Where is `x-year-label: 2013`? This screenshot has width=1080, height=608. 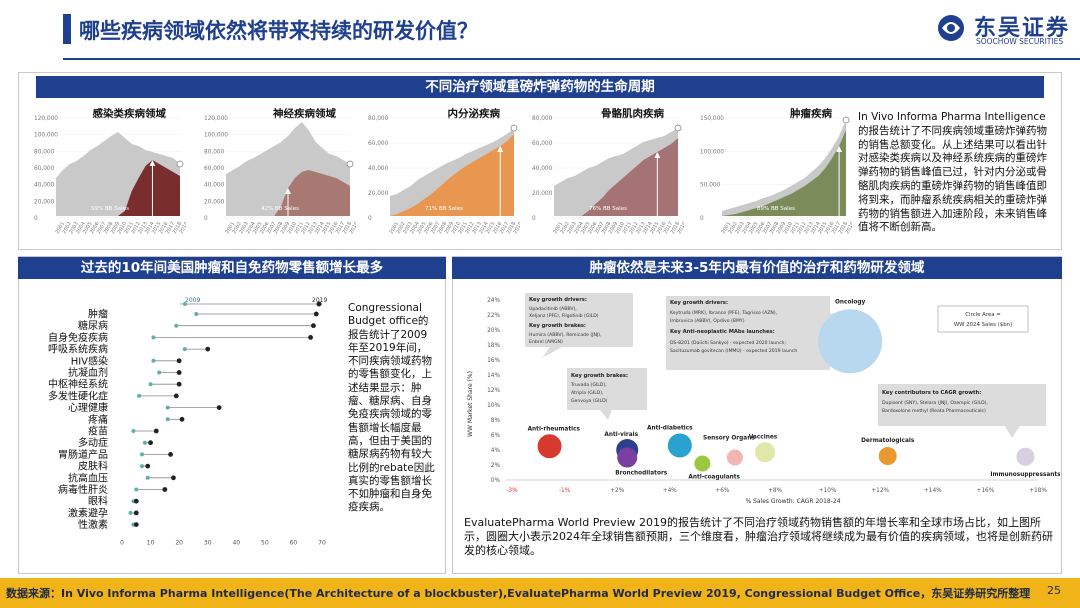
x-year-label: 2013 is located at coordinates (313, 228).